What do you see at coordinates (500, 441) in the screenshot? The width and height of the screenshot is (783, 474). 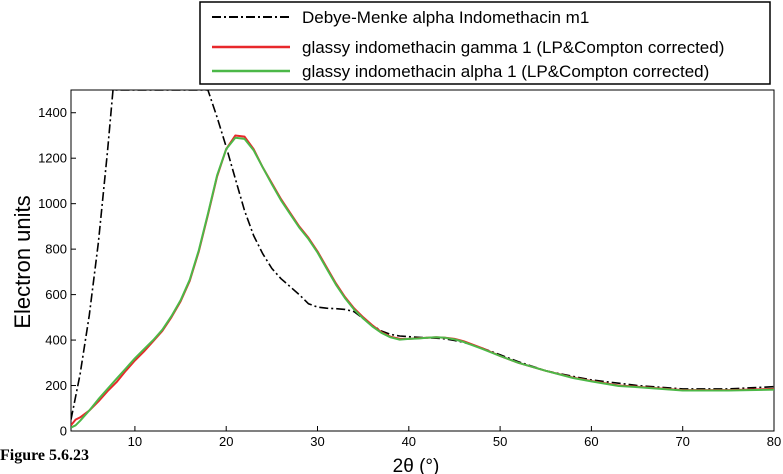 I see `x-tick-label: 50` at bounding box center [500, 441].